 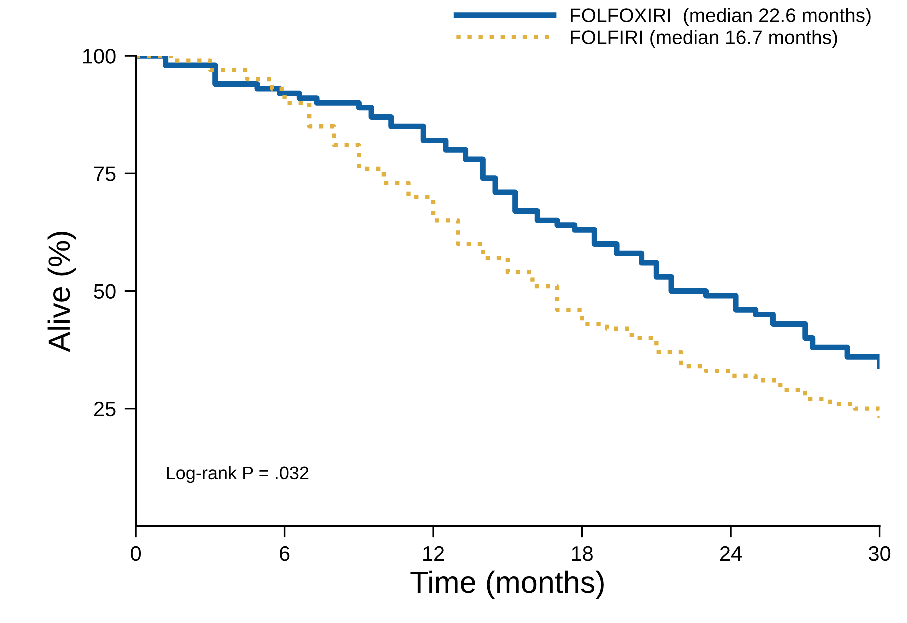 What do you see at coordinates (62, 292) in the screenshot?
I see `y-axis-title: Alive (%)` at bounding box center [62, 292].